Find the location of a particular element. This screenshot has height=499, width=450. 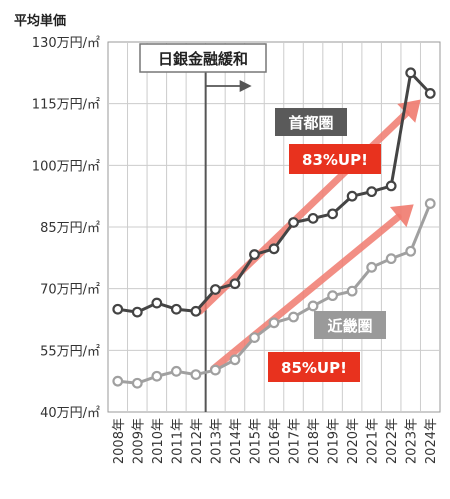

kinki-up-badge-box is located at coordinates (314, 367).